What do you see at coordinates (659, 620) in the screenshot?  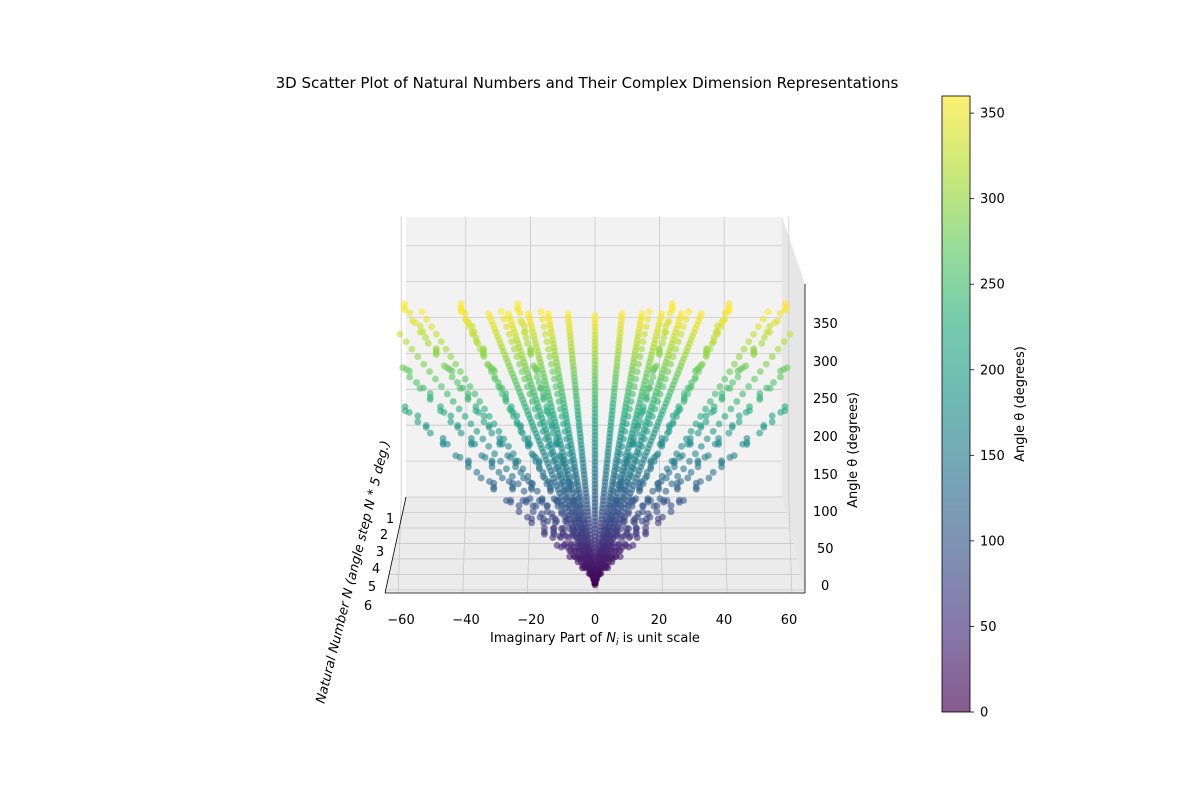 I see `x-tick-label: 20` at bounding box center [659, 620].